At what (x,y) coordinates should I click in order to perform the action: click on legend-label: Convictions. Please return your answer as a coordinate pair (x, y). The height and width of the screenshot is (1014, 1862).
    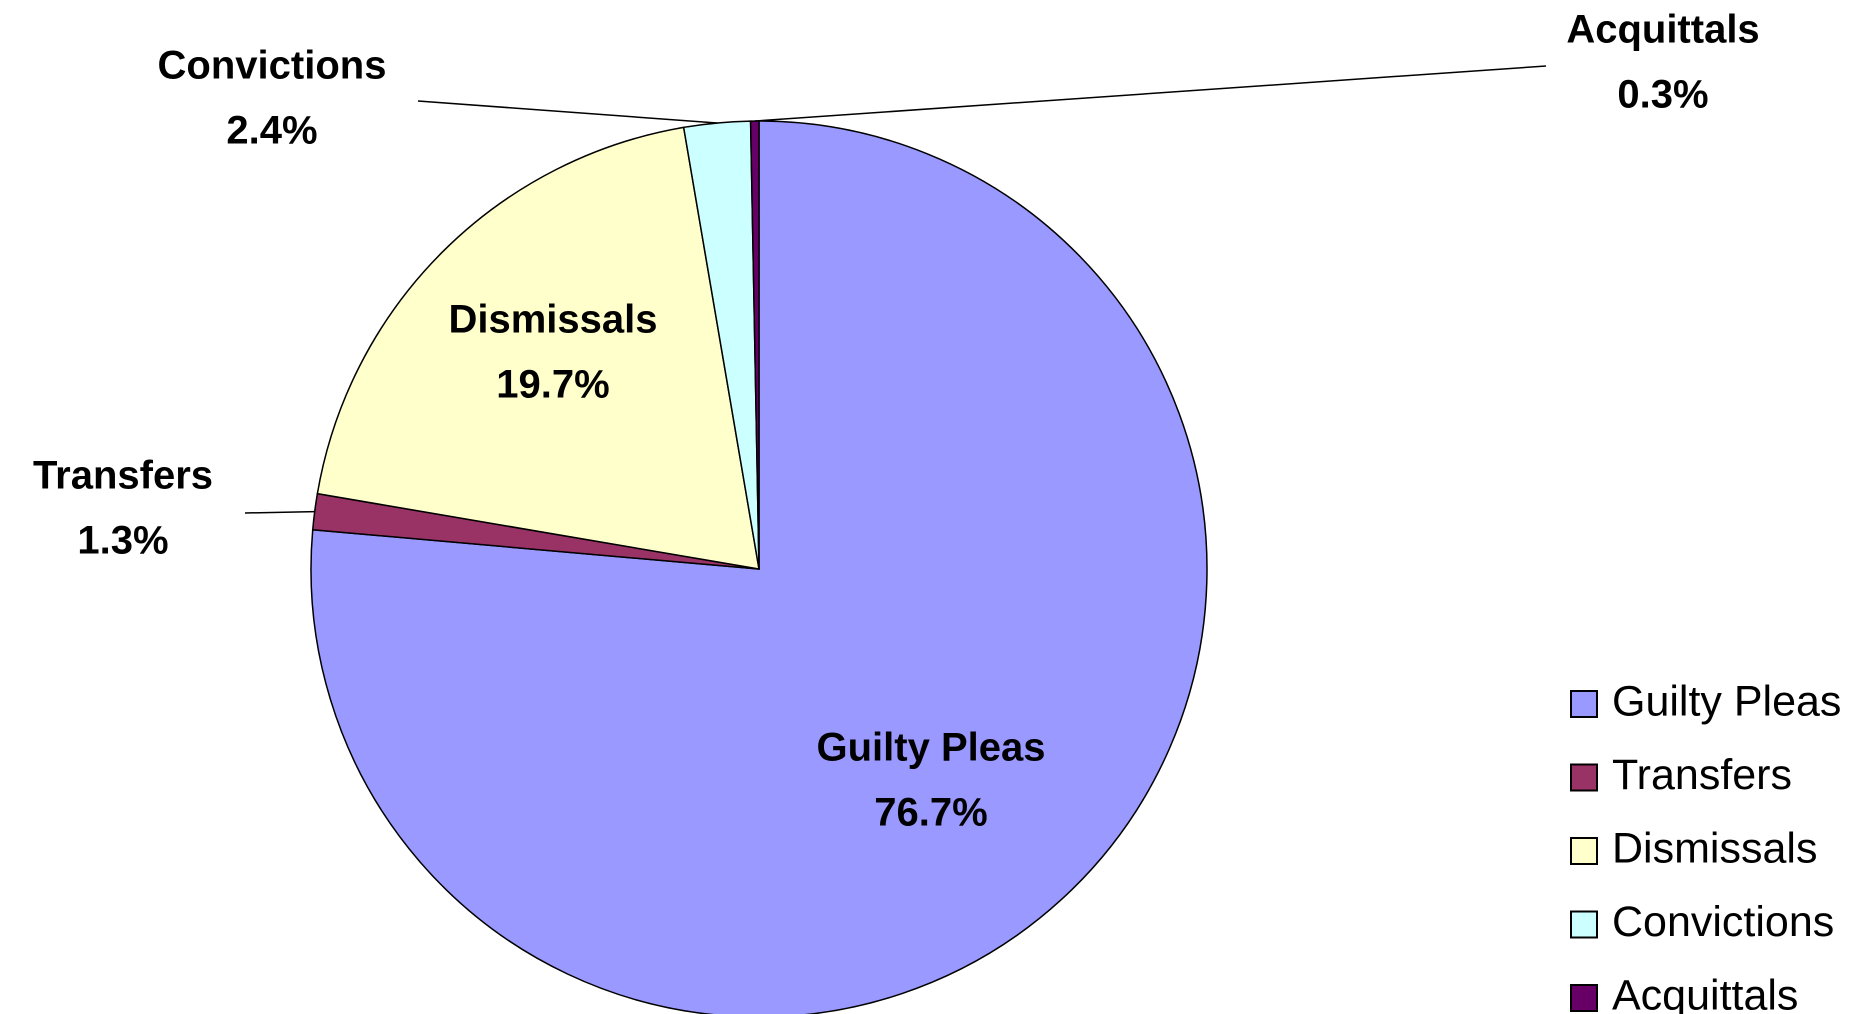
    Looking at the image, I should click on (1723, 922).